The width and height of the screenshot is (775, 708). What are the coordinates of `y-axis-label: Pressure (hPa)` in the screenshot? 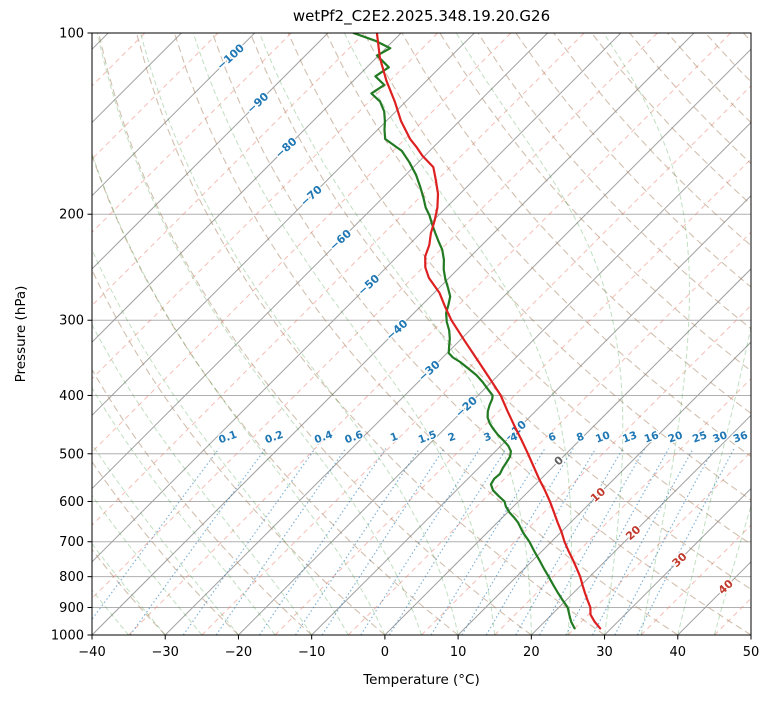 It's located at (21, 334).